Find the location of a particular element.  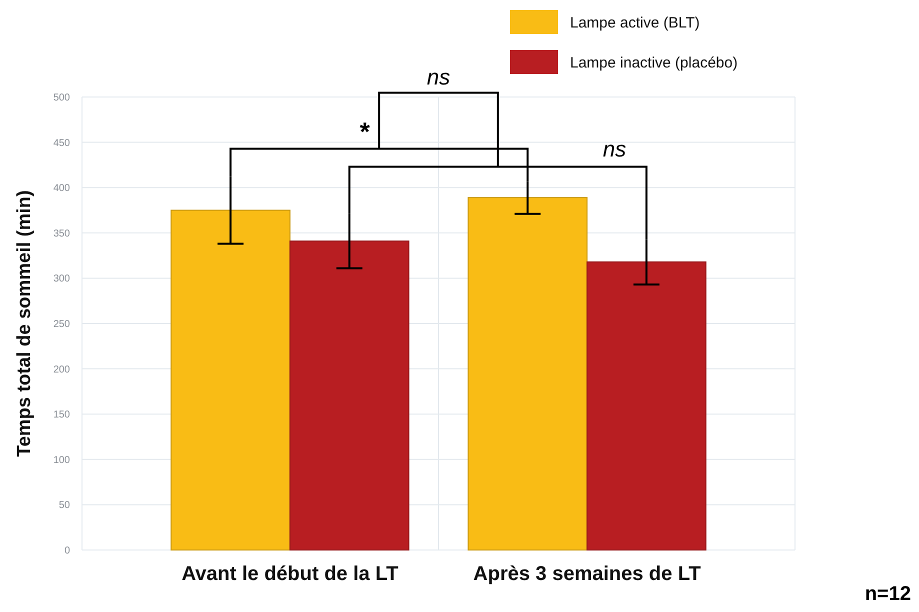

y-tick-label: 0 is located at coordinates (67, 551).